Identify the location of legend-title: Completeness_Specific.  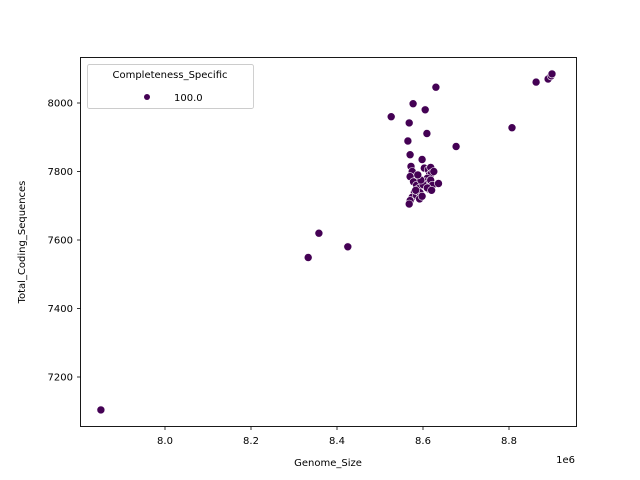
(169, 75).